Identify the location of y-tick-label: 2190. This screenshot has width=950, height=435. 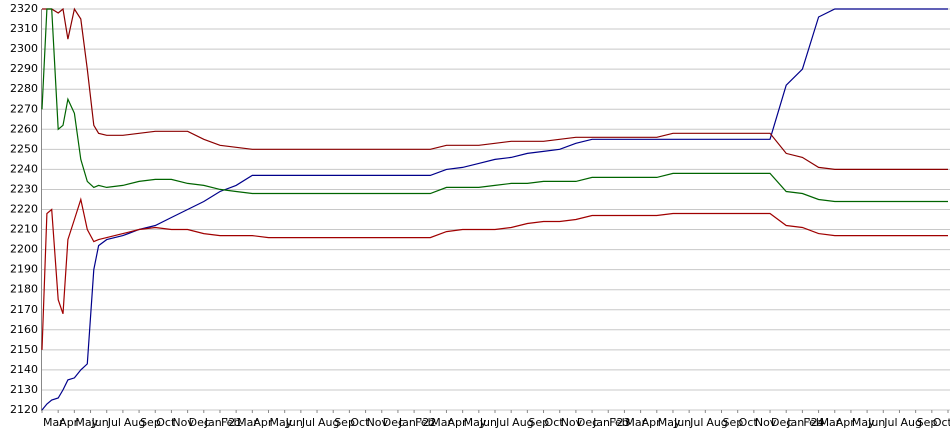
(24, 269).